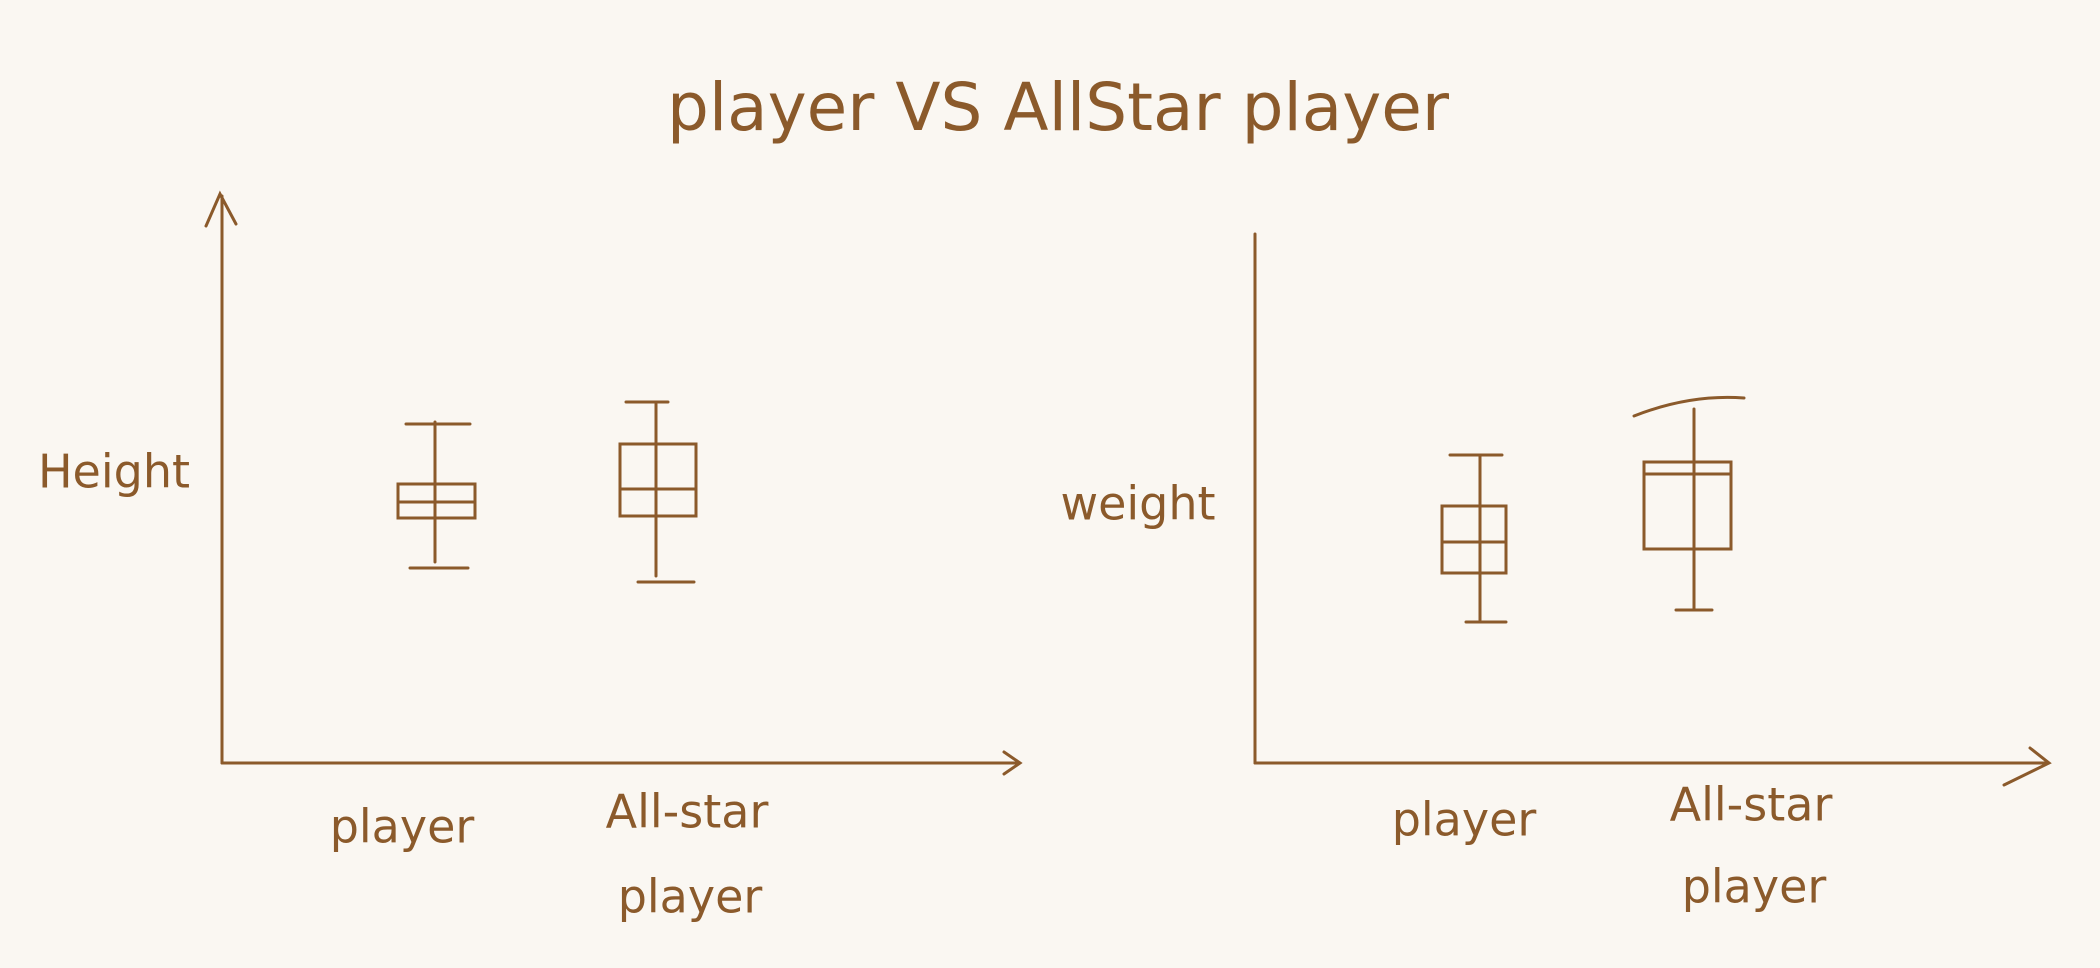 This screenshot has height=968, width=2100. Describe the element at coordinates (1058, 107) in the screenshot. I see `title: player VS AllStar player` at that location.